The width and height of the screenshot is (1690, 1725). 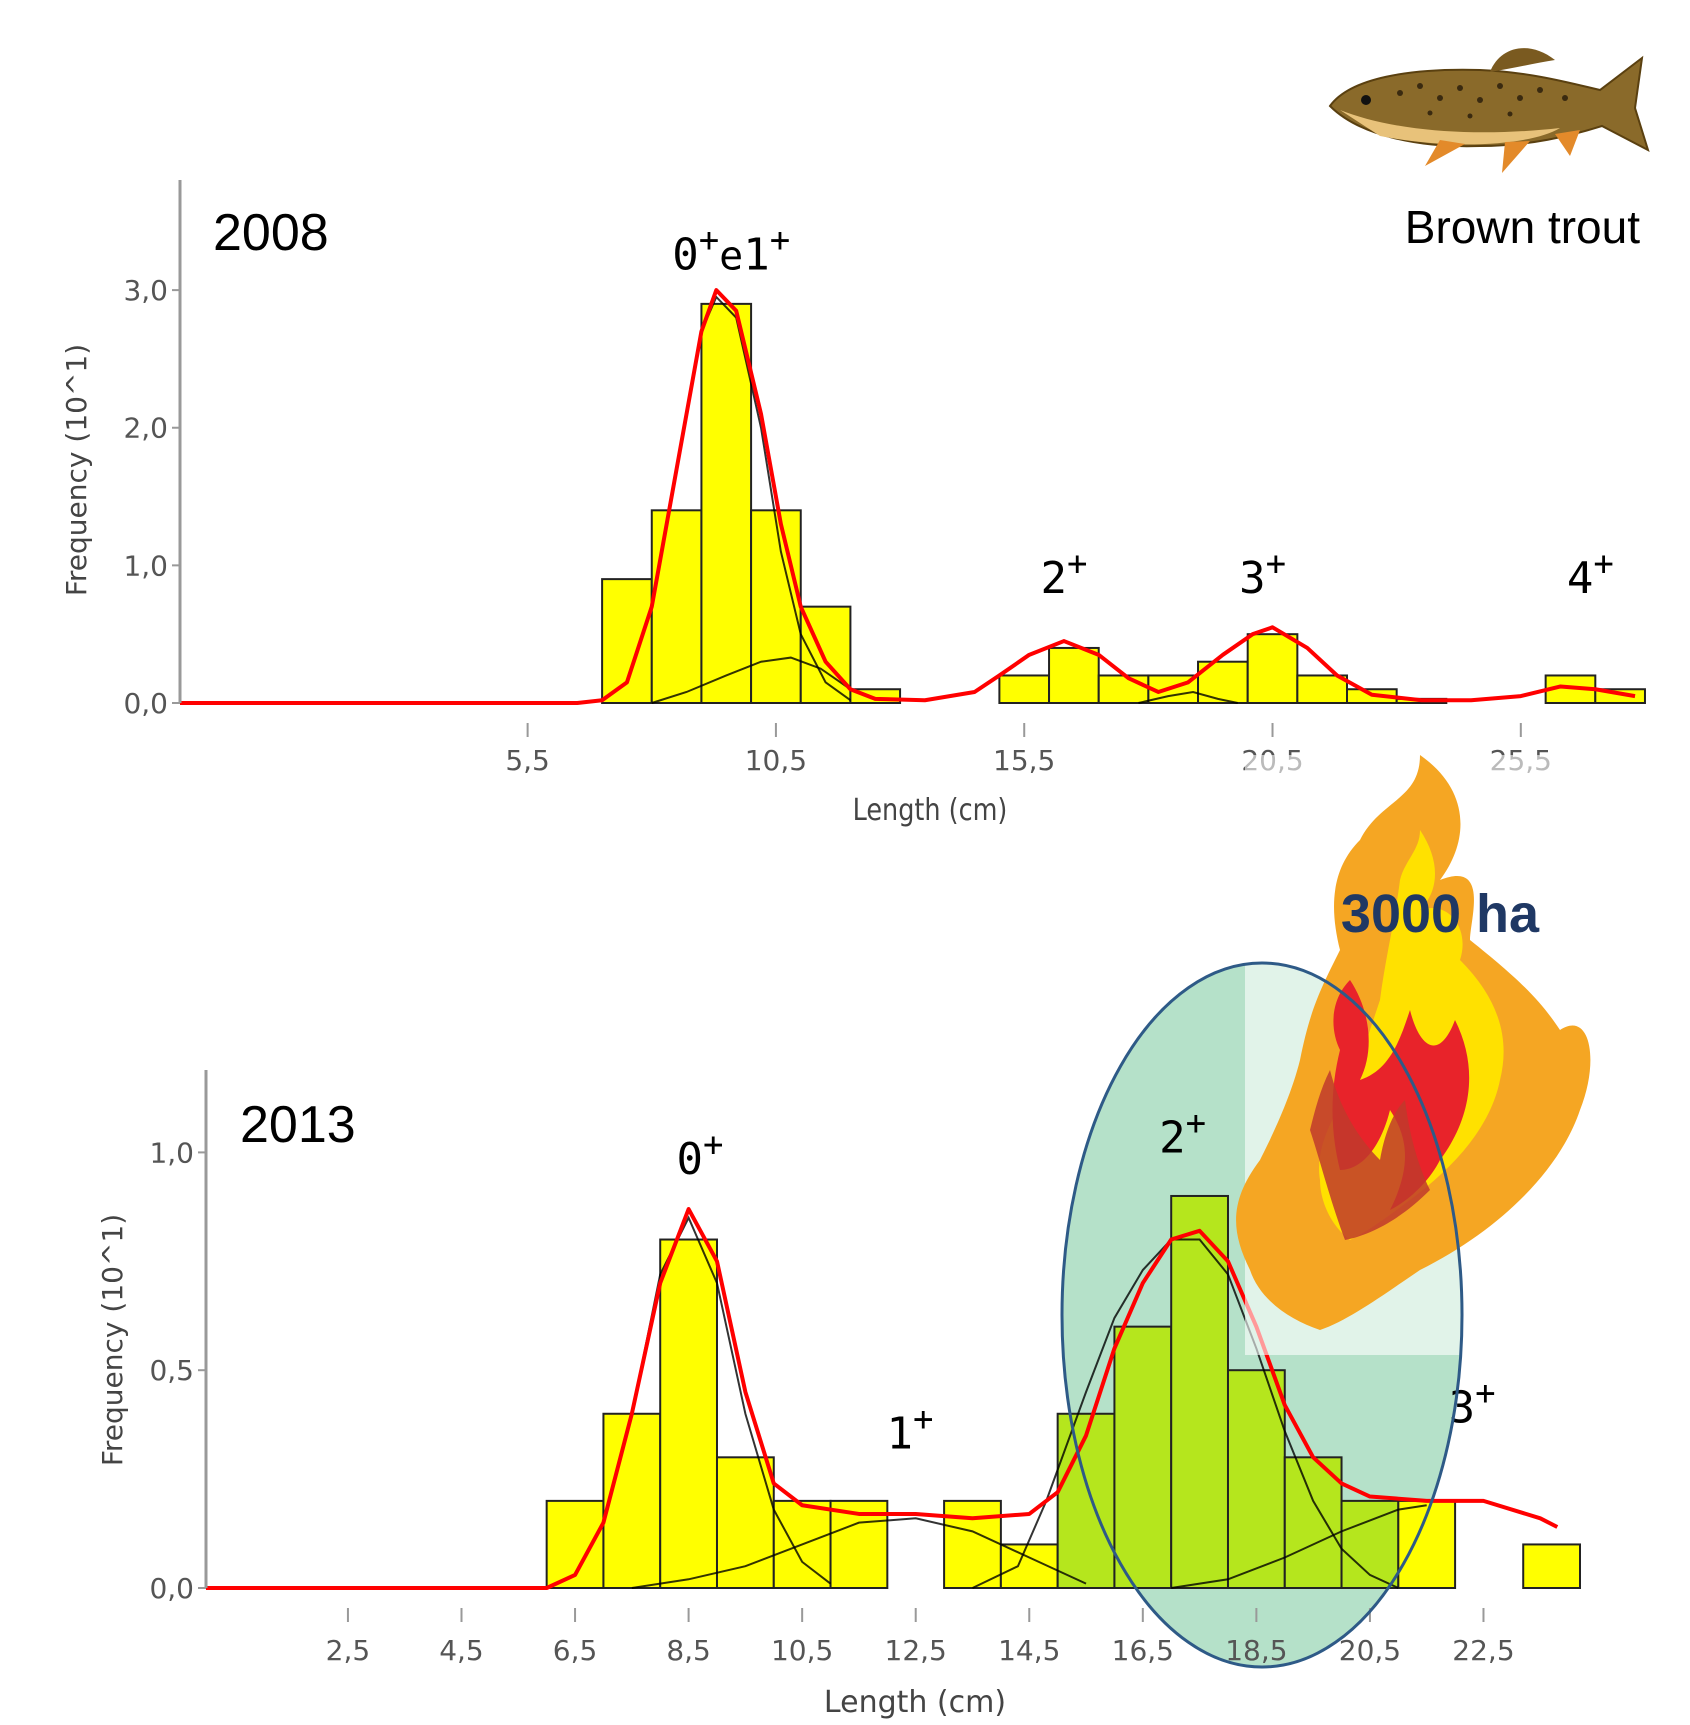 I want to click on x-tick-label: 18,5, so click(x=1256, y=1650).